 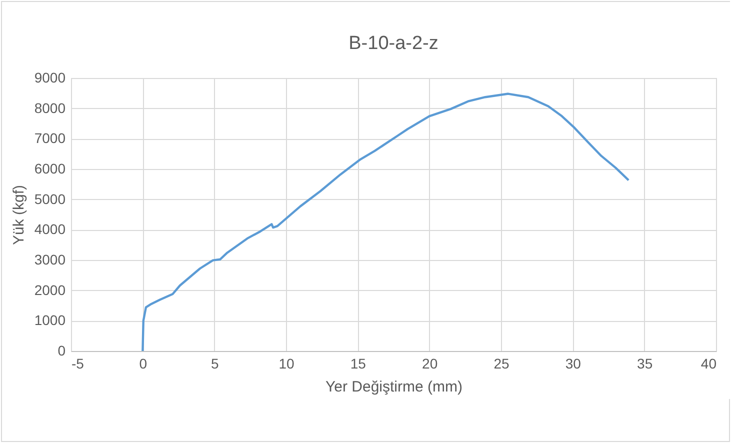 I want to click on y-tick-label: 4000, so click(x=50, y=229).